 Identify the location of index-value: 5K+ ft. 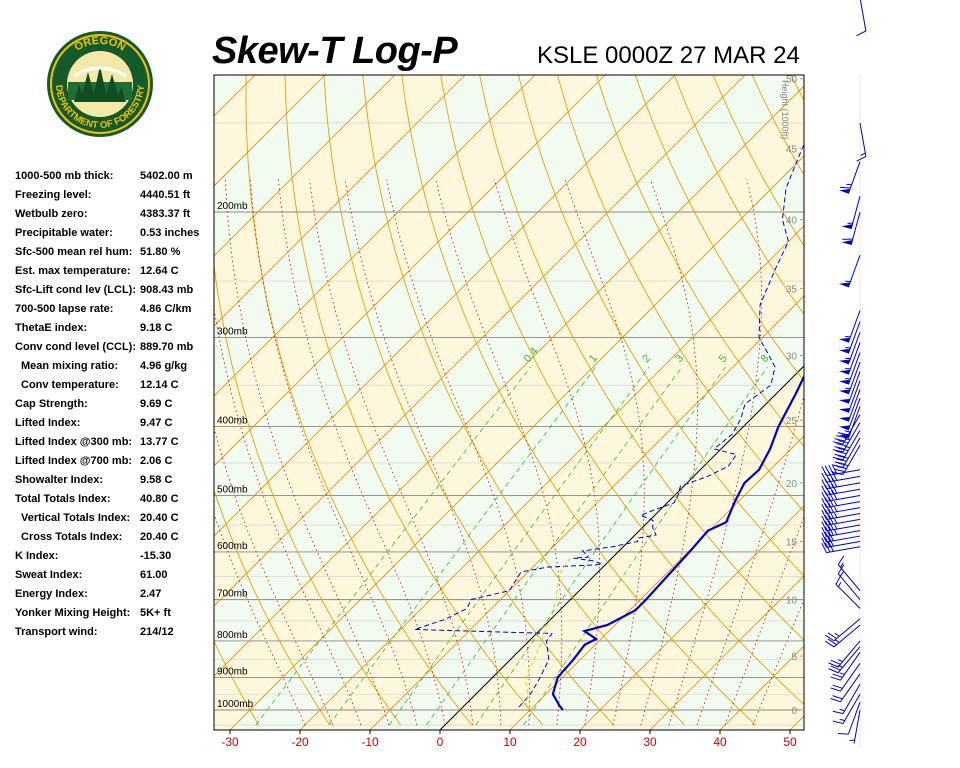
(155, 613).